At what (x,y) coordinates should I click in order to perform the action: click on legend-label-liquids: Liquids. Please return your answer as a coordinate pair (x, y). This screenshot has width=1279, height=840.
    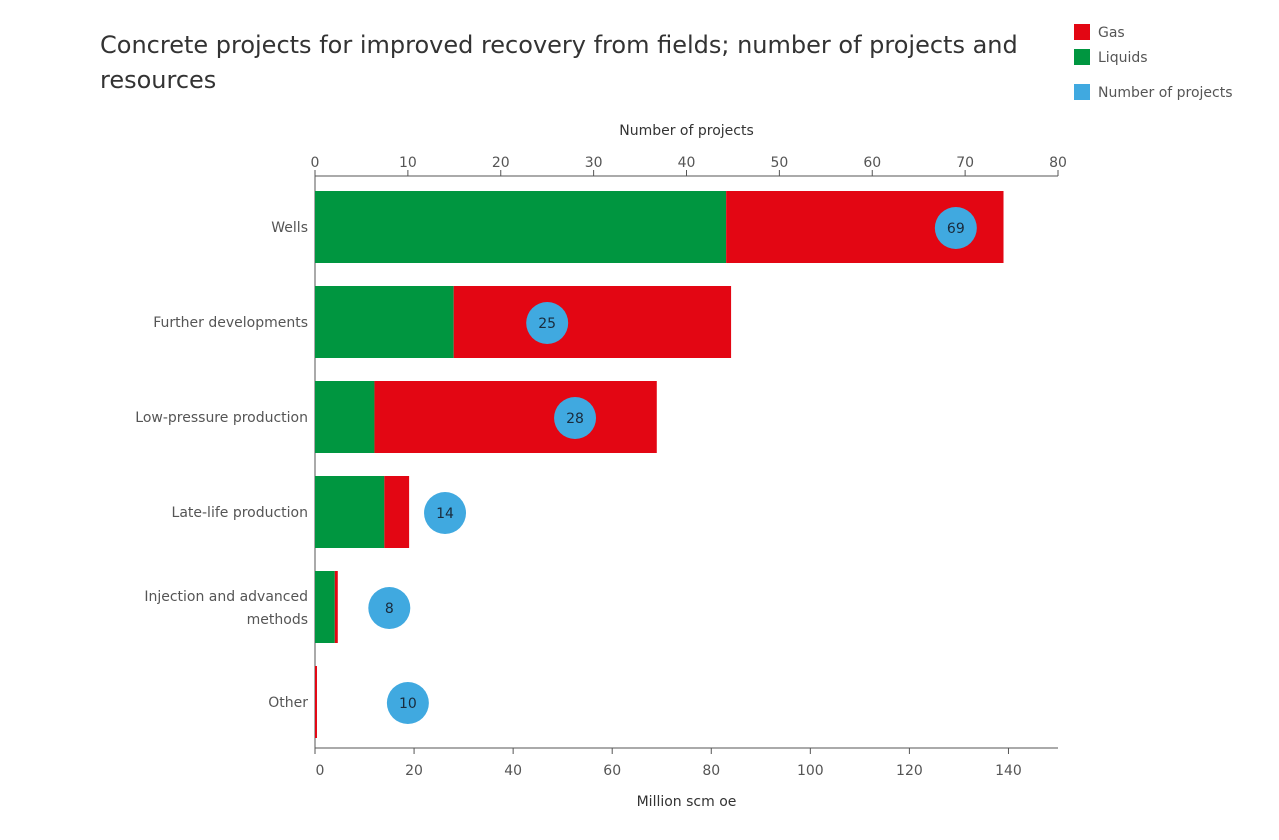
    Looking at the image, I should click on (1123, 58).